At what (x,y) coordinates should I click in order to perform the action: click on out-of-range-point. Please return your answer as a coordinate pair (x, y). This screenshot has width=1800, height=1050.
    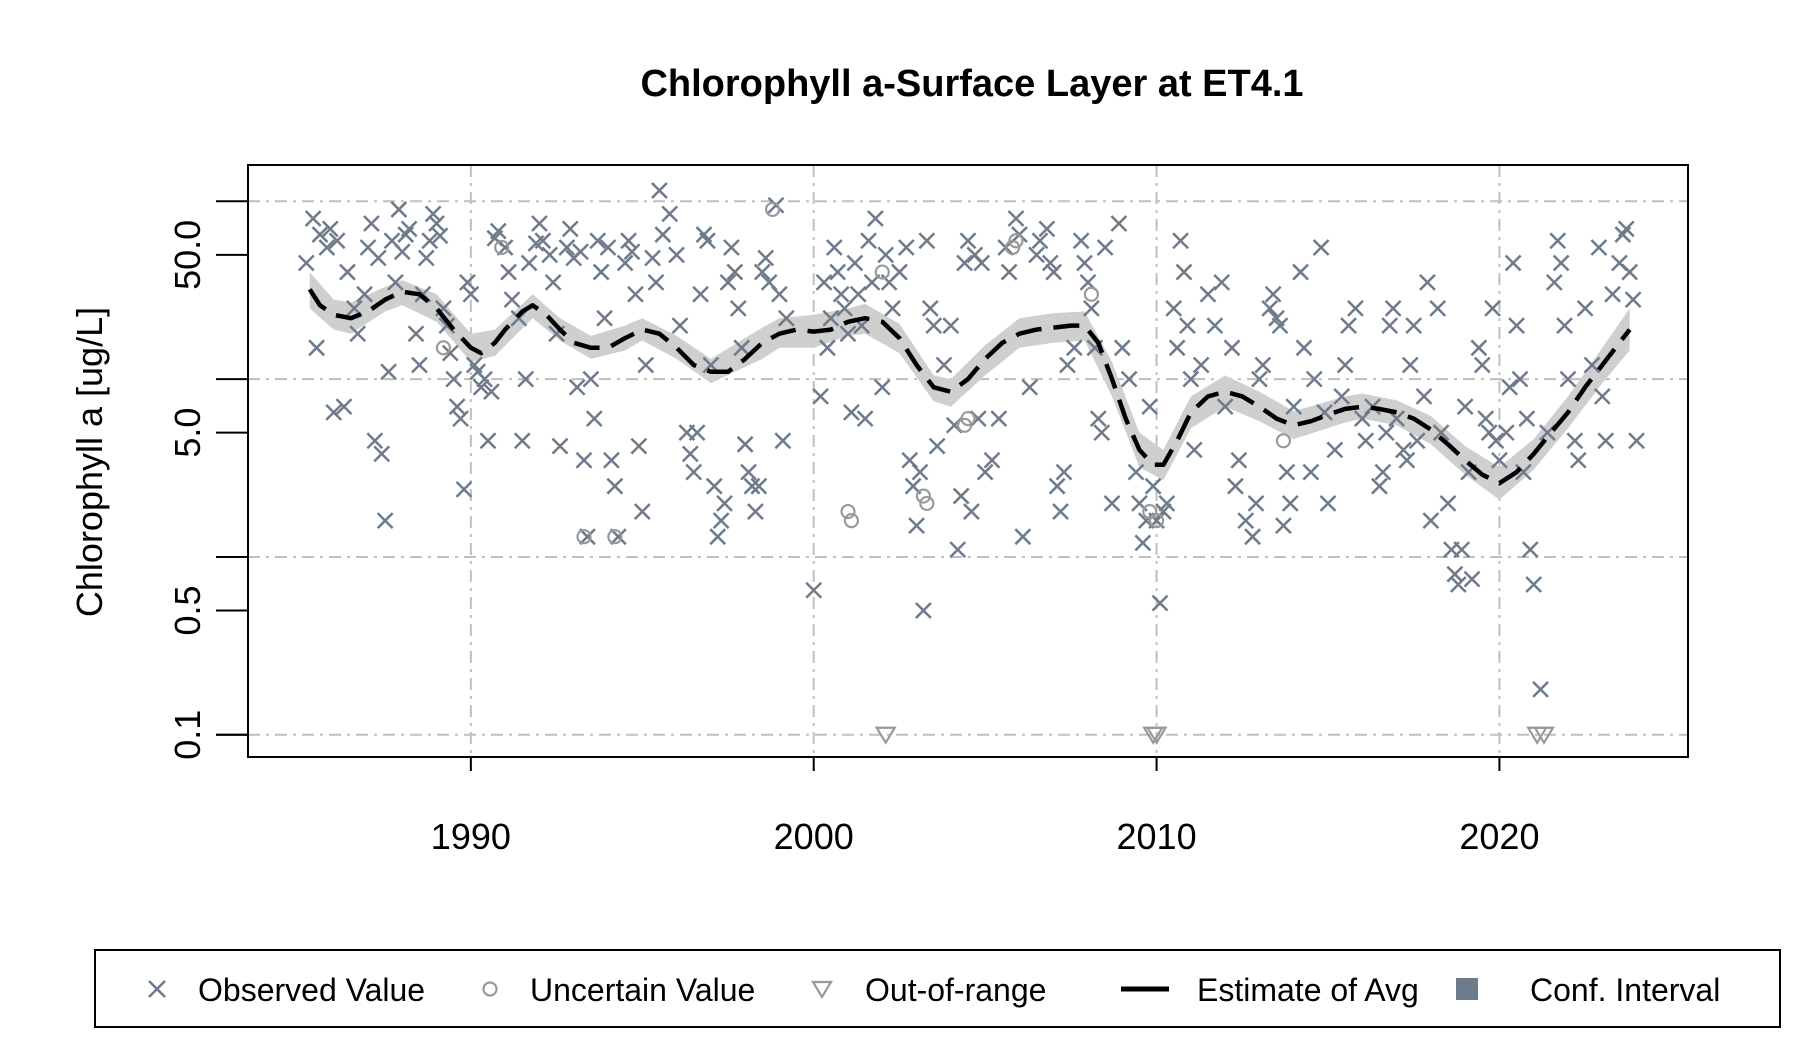
    Looking at the image, I should click on (885, 735).